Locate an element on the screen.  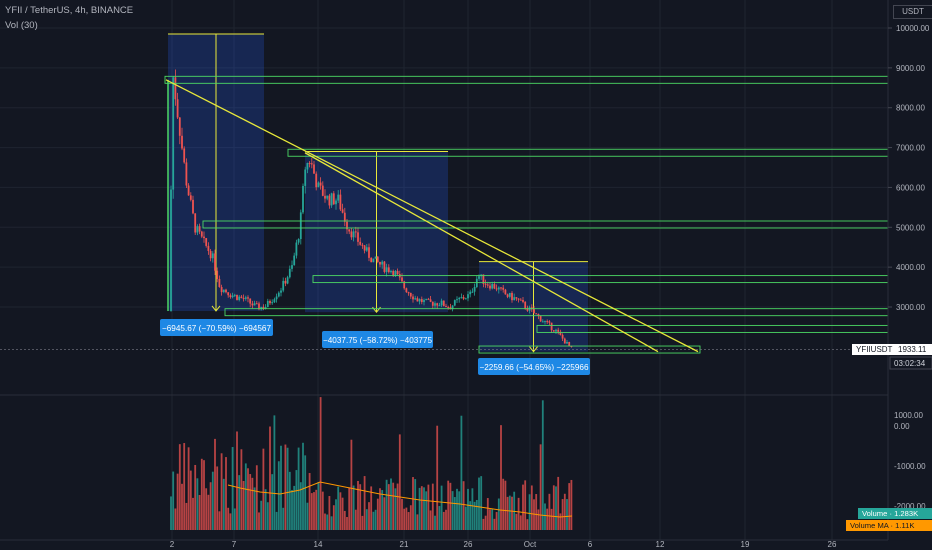
time-tick-label: 21 is located at coordinates (404, 544).